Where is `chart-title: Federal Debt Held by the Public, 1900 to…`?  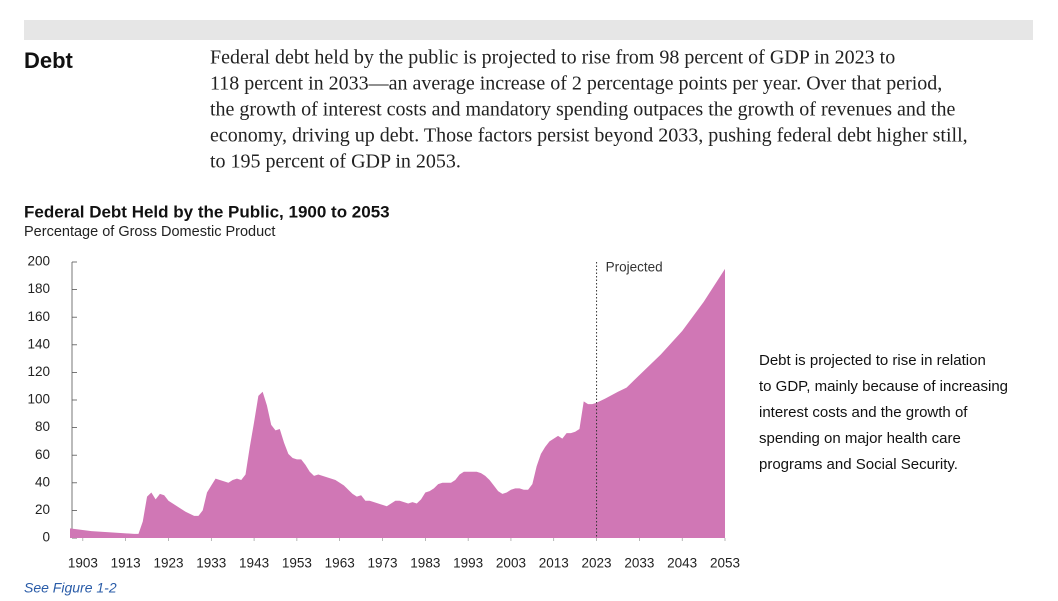 chart-title: Federal Debt Held by the Public, 1900 to… is located at coordinates (207, 211).